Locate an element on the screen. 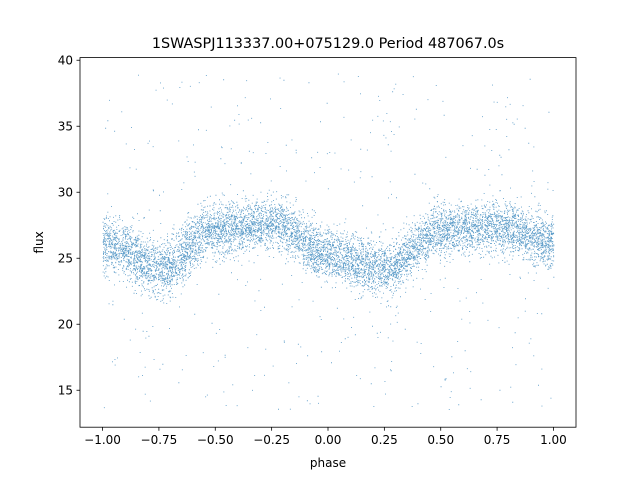 This screenshot has width=640, height=485. x-tick-label: 0.50 is located at coordinates (440, 440).